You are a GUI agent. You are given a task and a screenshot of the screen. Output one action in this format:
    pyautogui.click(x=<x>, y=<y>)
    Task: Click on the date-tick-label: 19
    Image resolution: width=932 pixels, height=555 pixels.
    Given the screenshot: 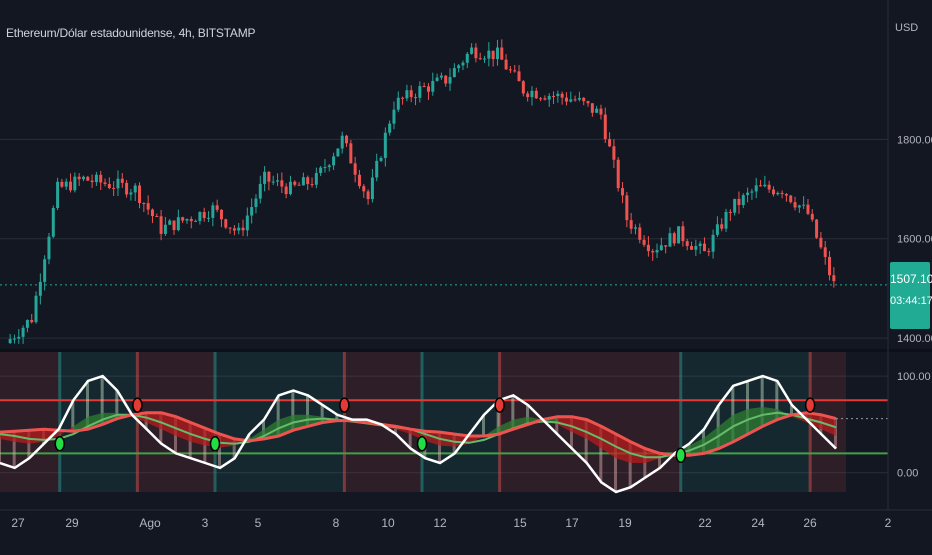 What is the action you would take?
    pyautogui.click(x=625, y=523)
    